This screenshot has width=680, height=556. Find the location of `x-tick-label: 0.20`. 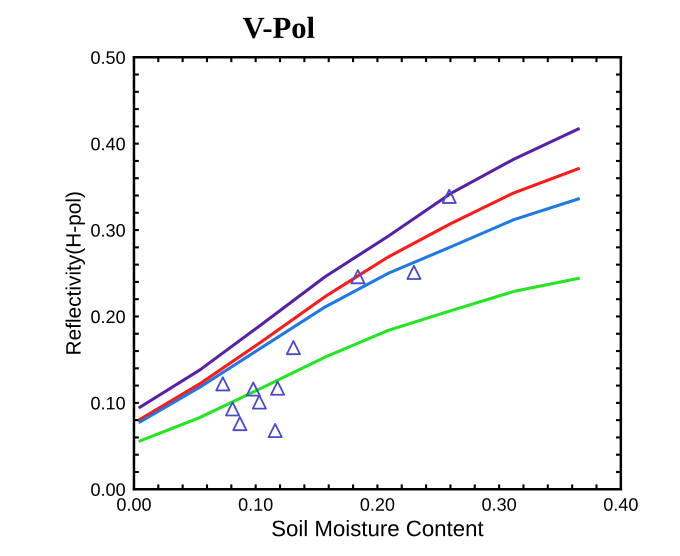

x-tick-label: 0.20 is located at coordinates (377, 504).